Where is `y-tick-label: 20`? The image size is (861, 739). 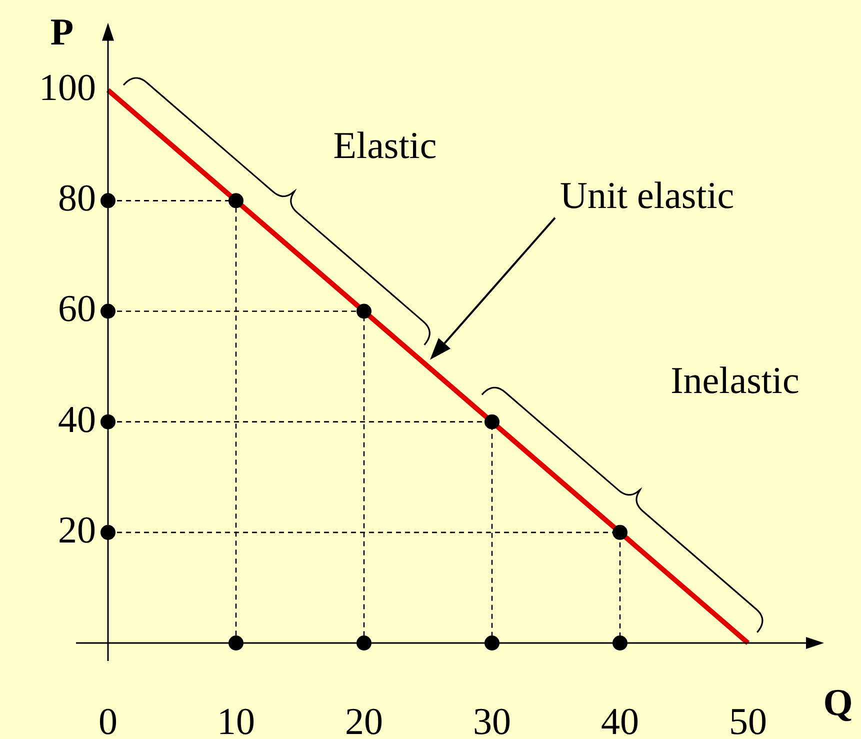 y-tick-label: 20 is located at coordinates (77, 530).